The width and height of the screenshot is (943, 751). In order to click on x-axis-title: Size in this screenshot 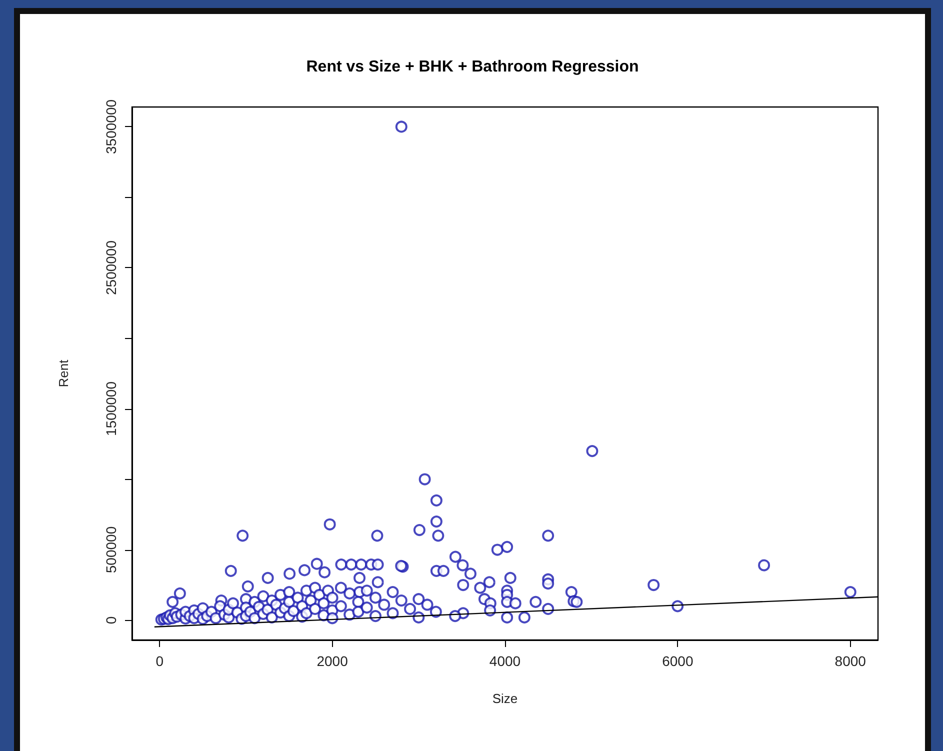, I will do `click(505, 698)`.